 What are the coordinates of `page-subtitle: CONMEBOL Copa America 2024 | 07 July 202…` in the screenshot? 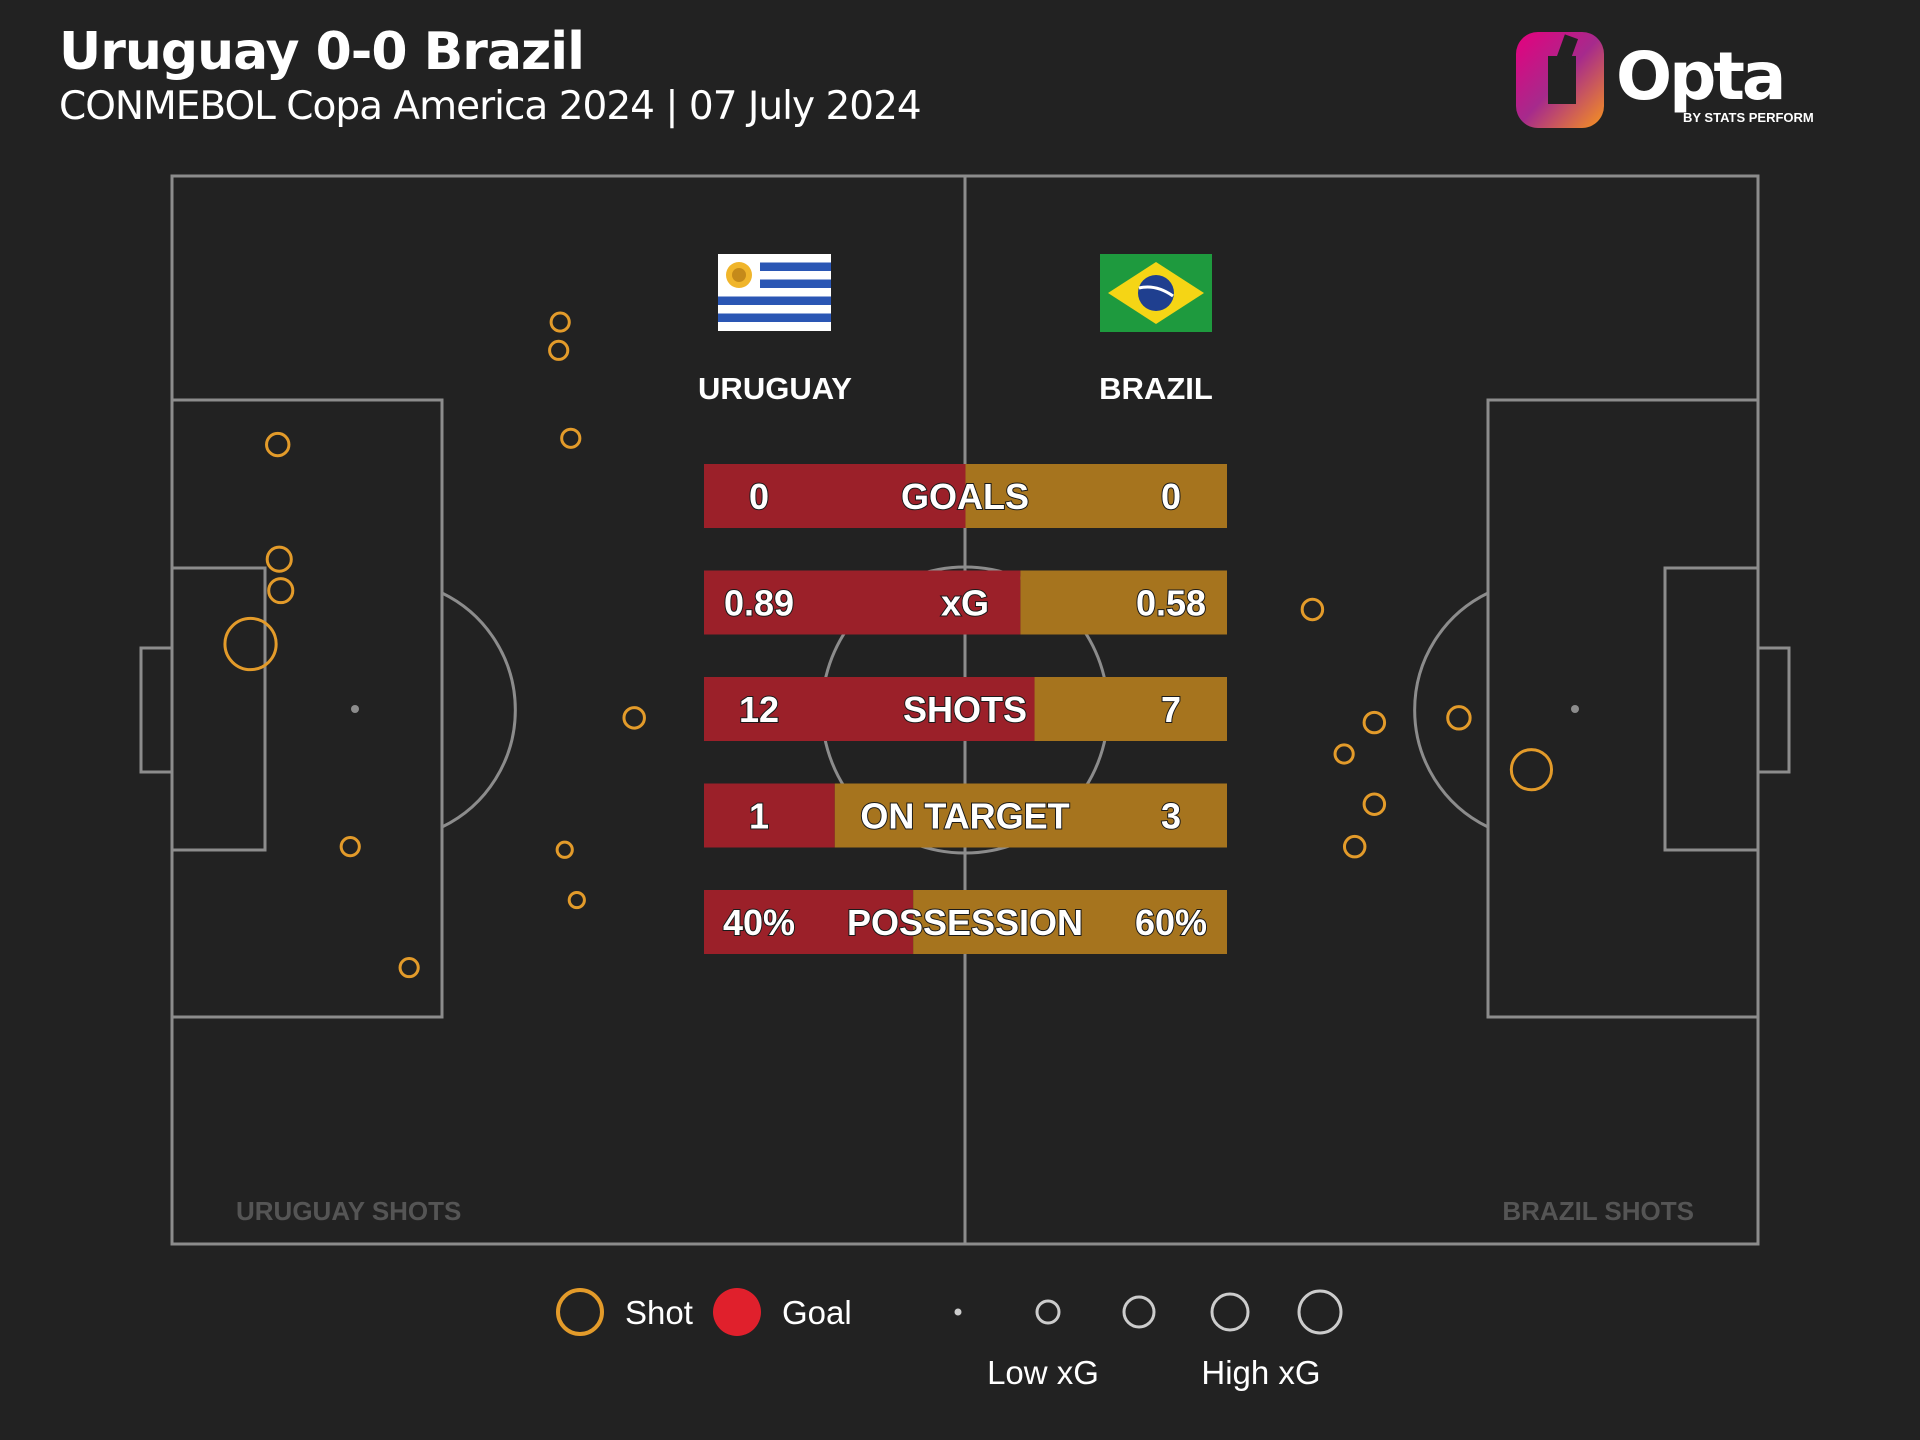 It's located at (490, 106).